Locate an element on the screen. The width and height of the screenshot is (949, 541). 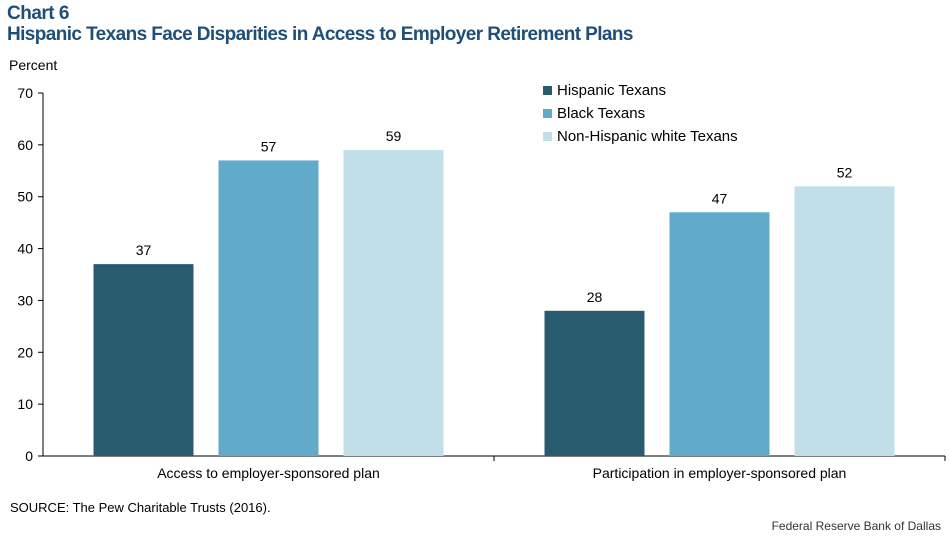
y-tick-label: 50 is located at coordinates (25, 197).